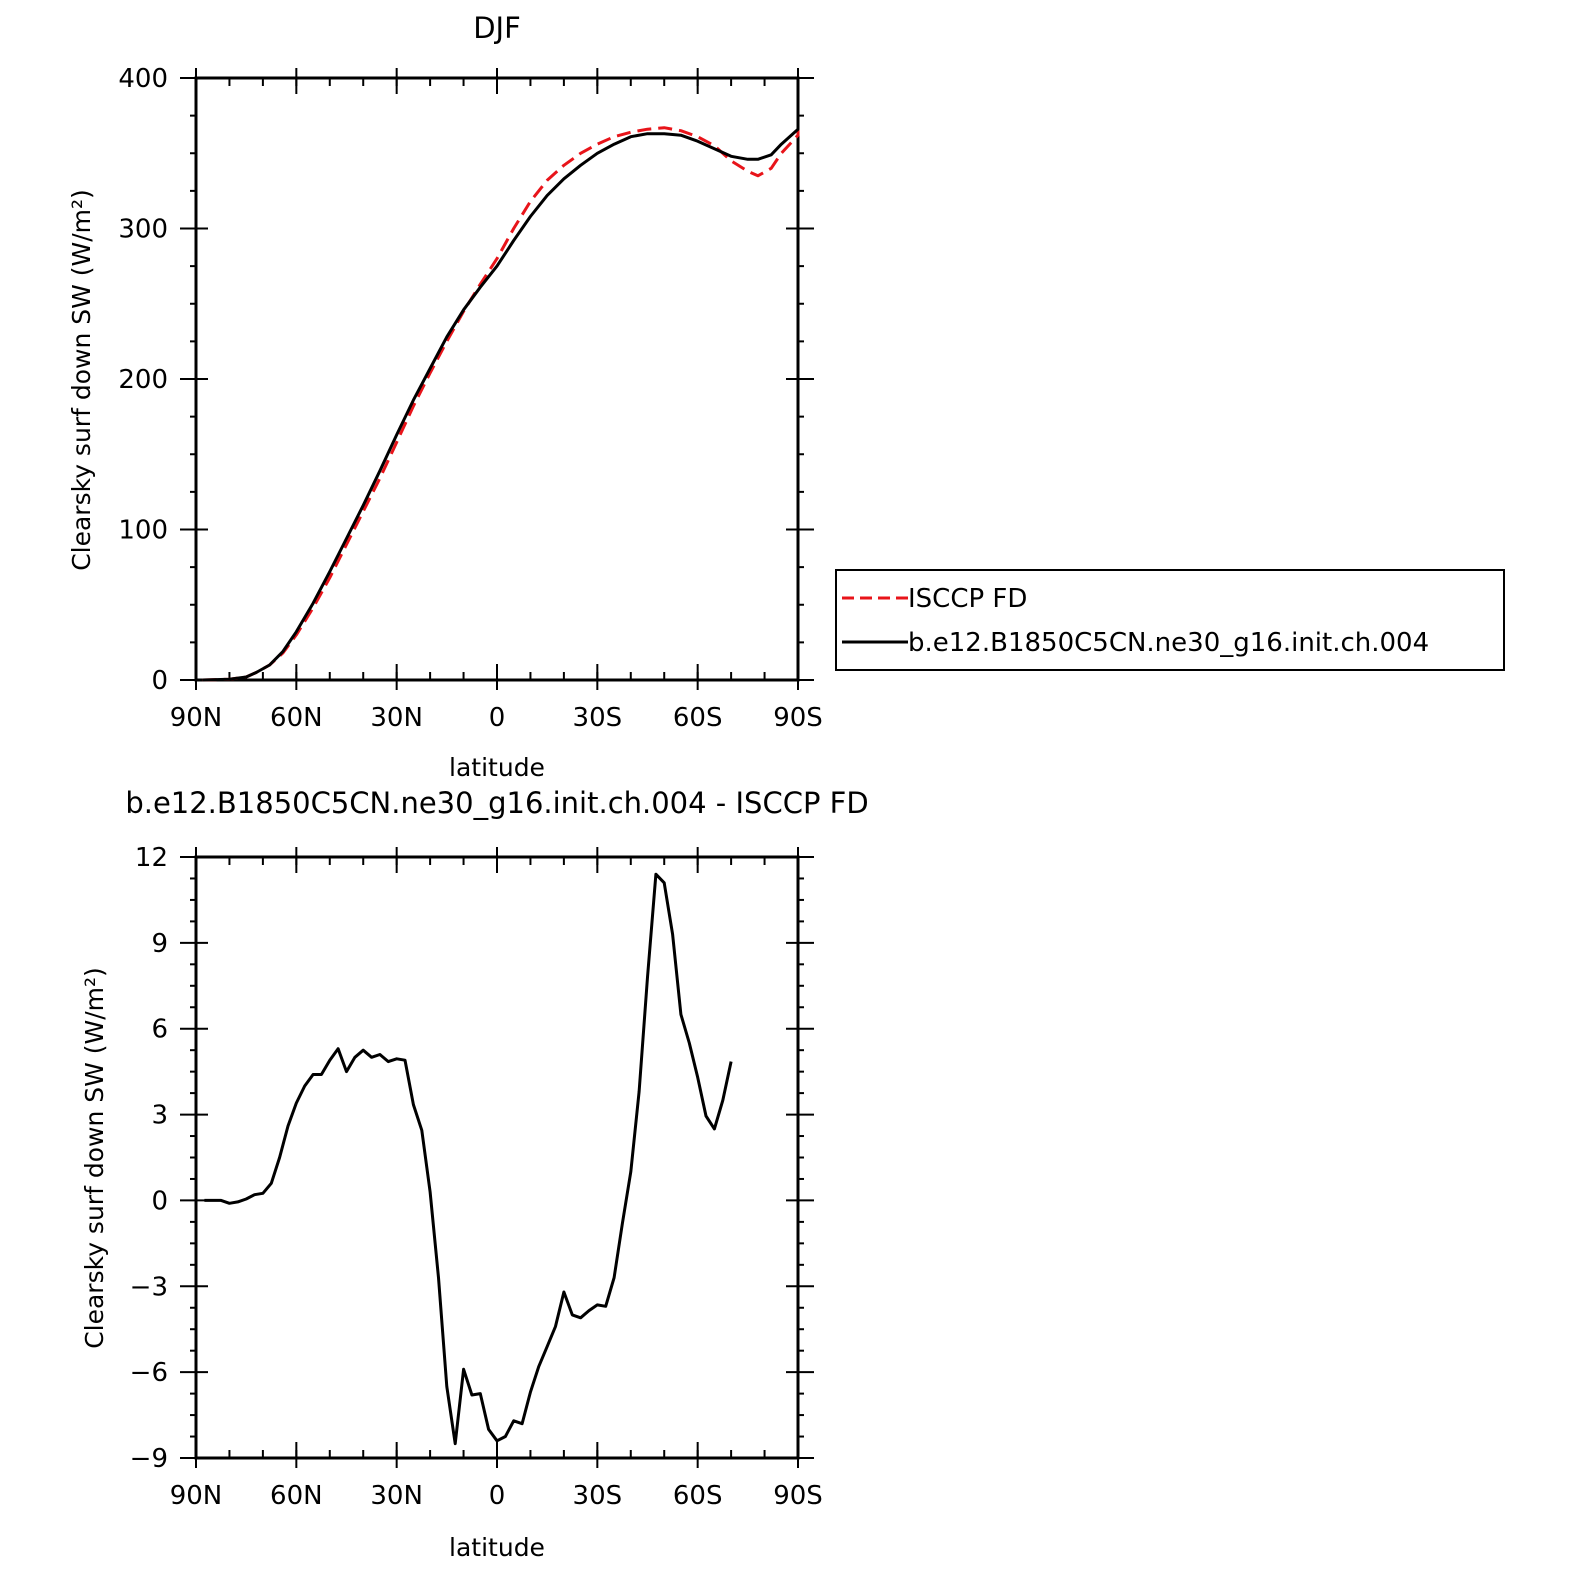 Image resolution: width=1569 pixels, height=1569 pixels. Describe the element at coordinates (159, 1030) in the screenshot. I see `bottom-chart-y-tick-label: 6` at that location.